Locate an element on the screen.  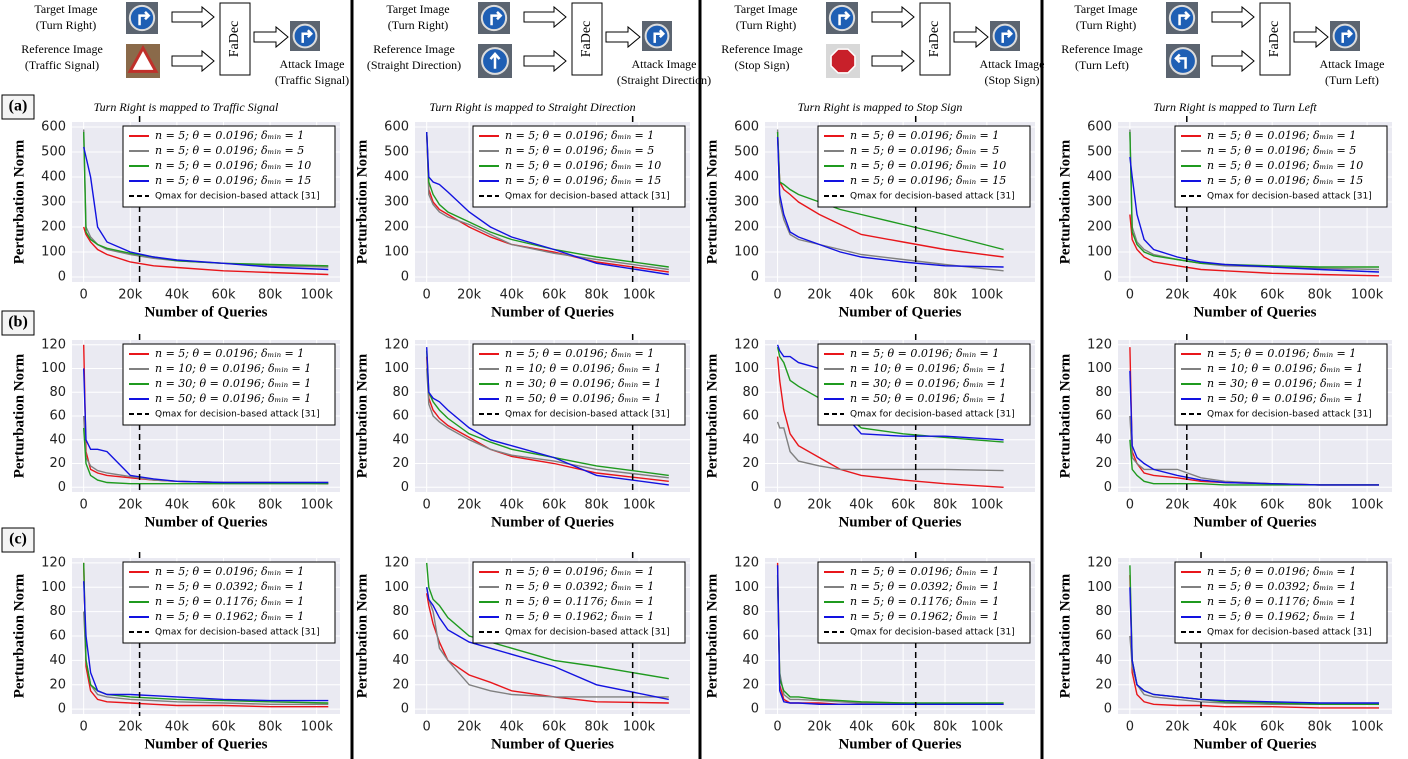
model-box is located at coordinates (587, 39).